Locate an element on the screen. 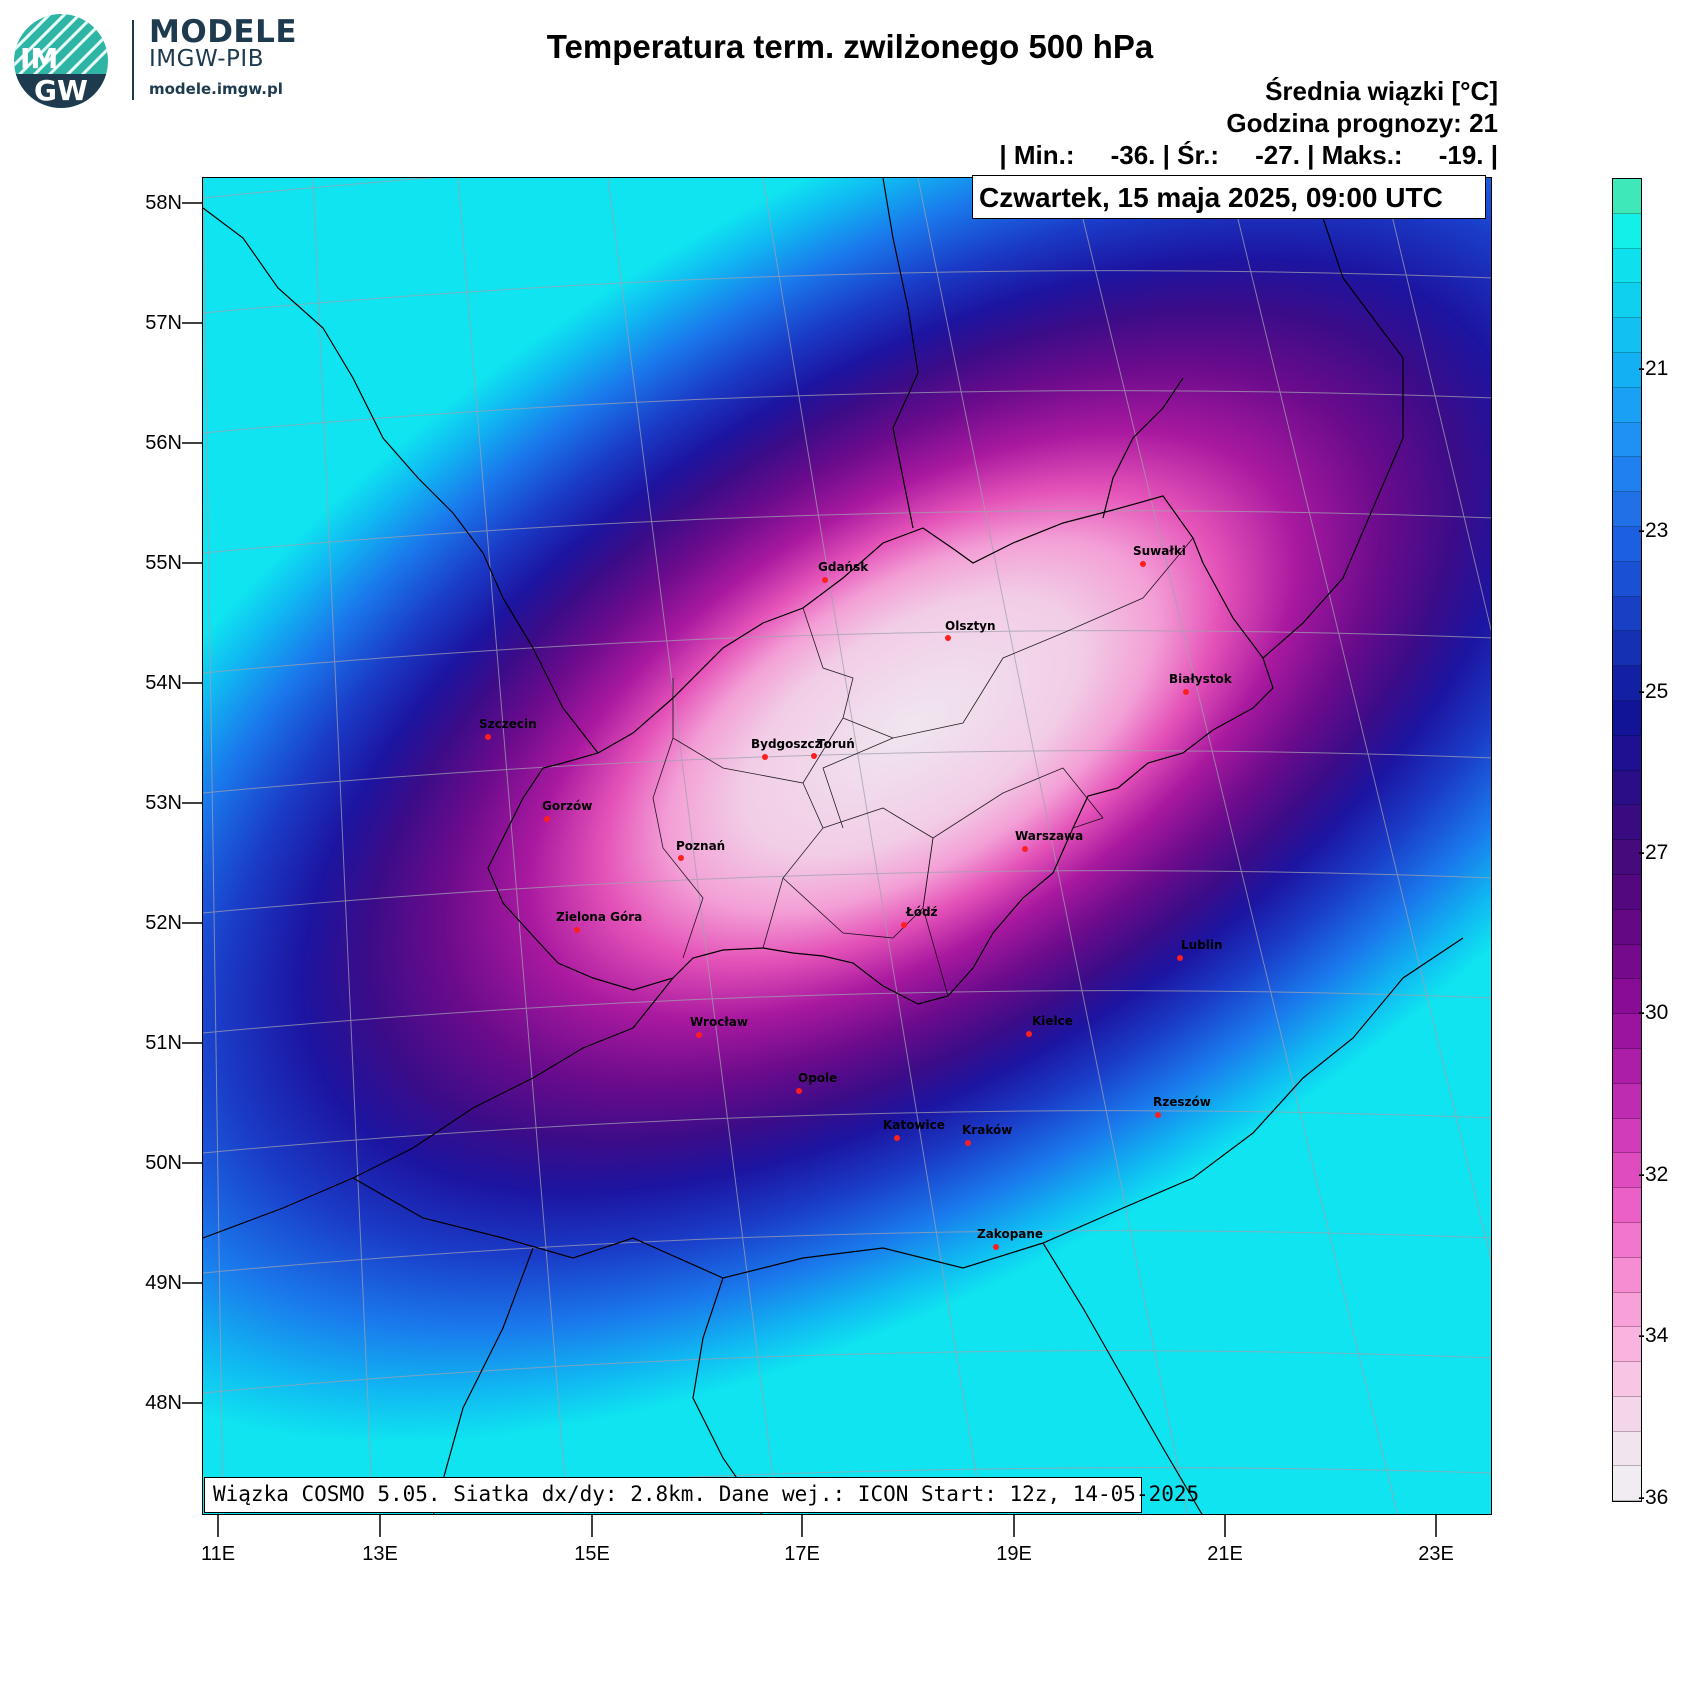 The image size is (1700, 1700). city-label: Suwałki is located at coordinates (1159, 551).